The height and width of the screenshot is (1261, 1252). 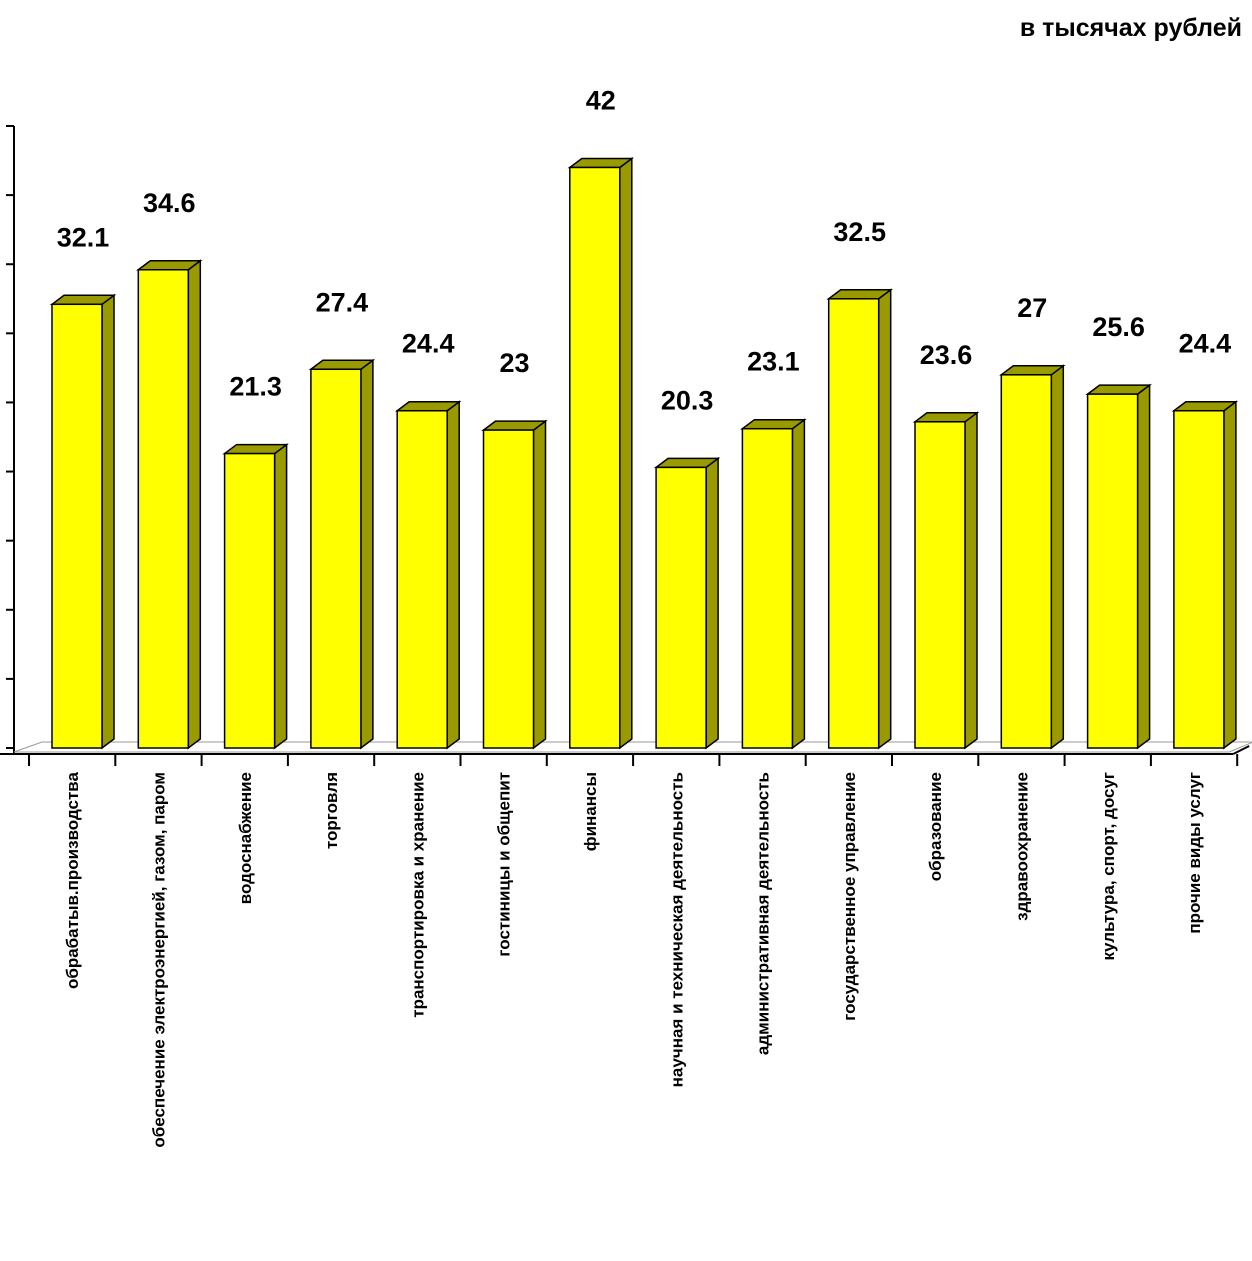 I want to click on value-label: 21.3, so click(x=255, y=387).